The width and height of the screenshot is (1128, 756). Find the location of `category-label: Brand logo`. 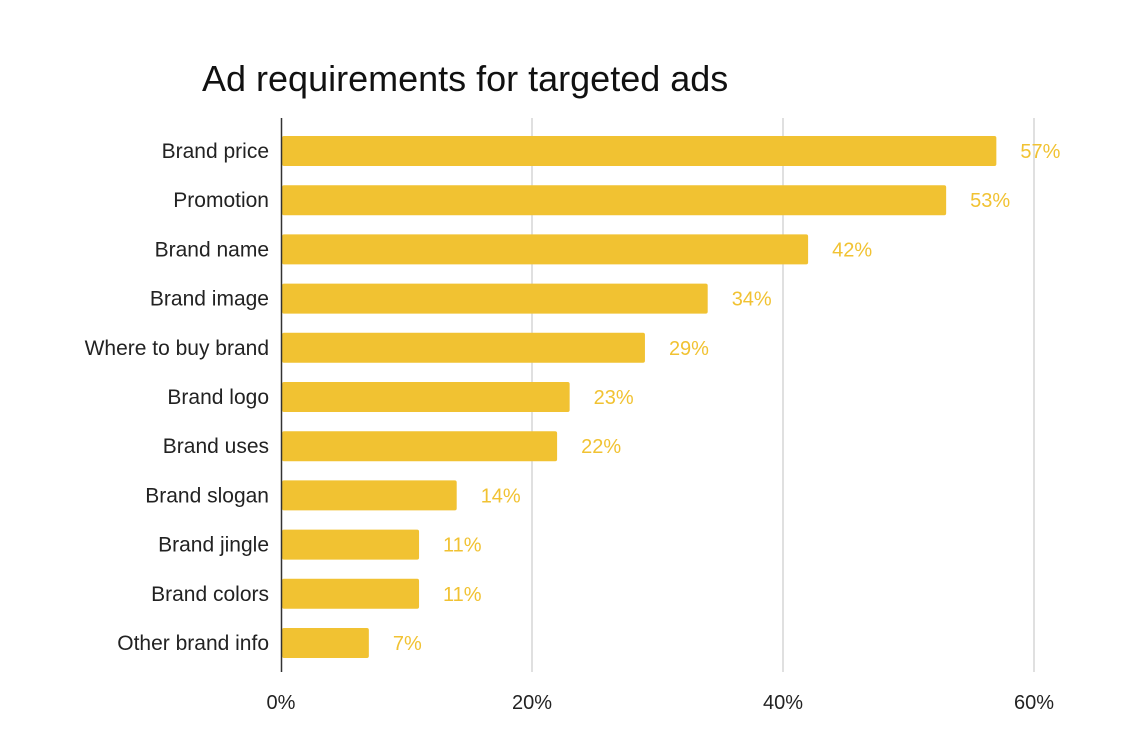

category-label: Brand logo is located at coordinates (218, 397).